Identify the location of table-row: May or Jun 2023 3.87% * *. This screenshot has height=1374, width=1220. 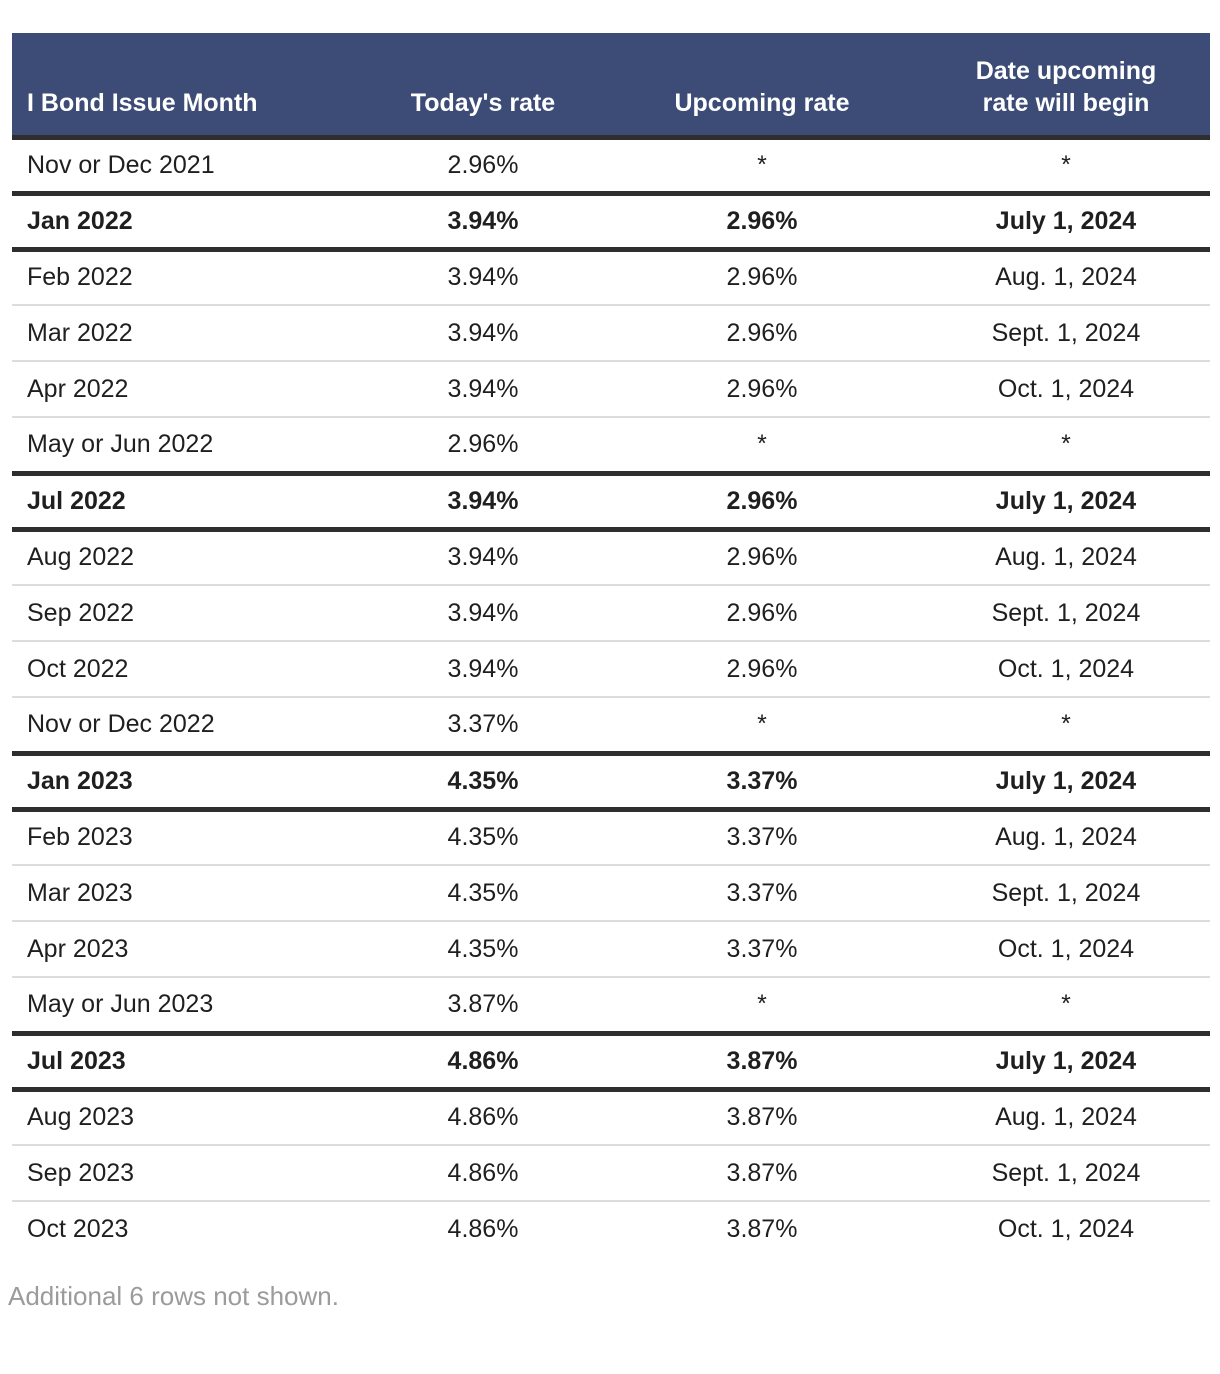
(611, 1004).